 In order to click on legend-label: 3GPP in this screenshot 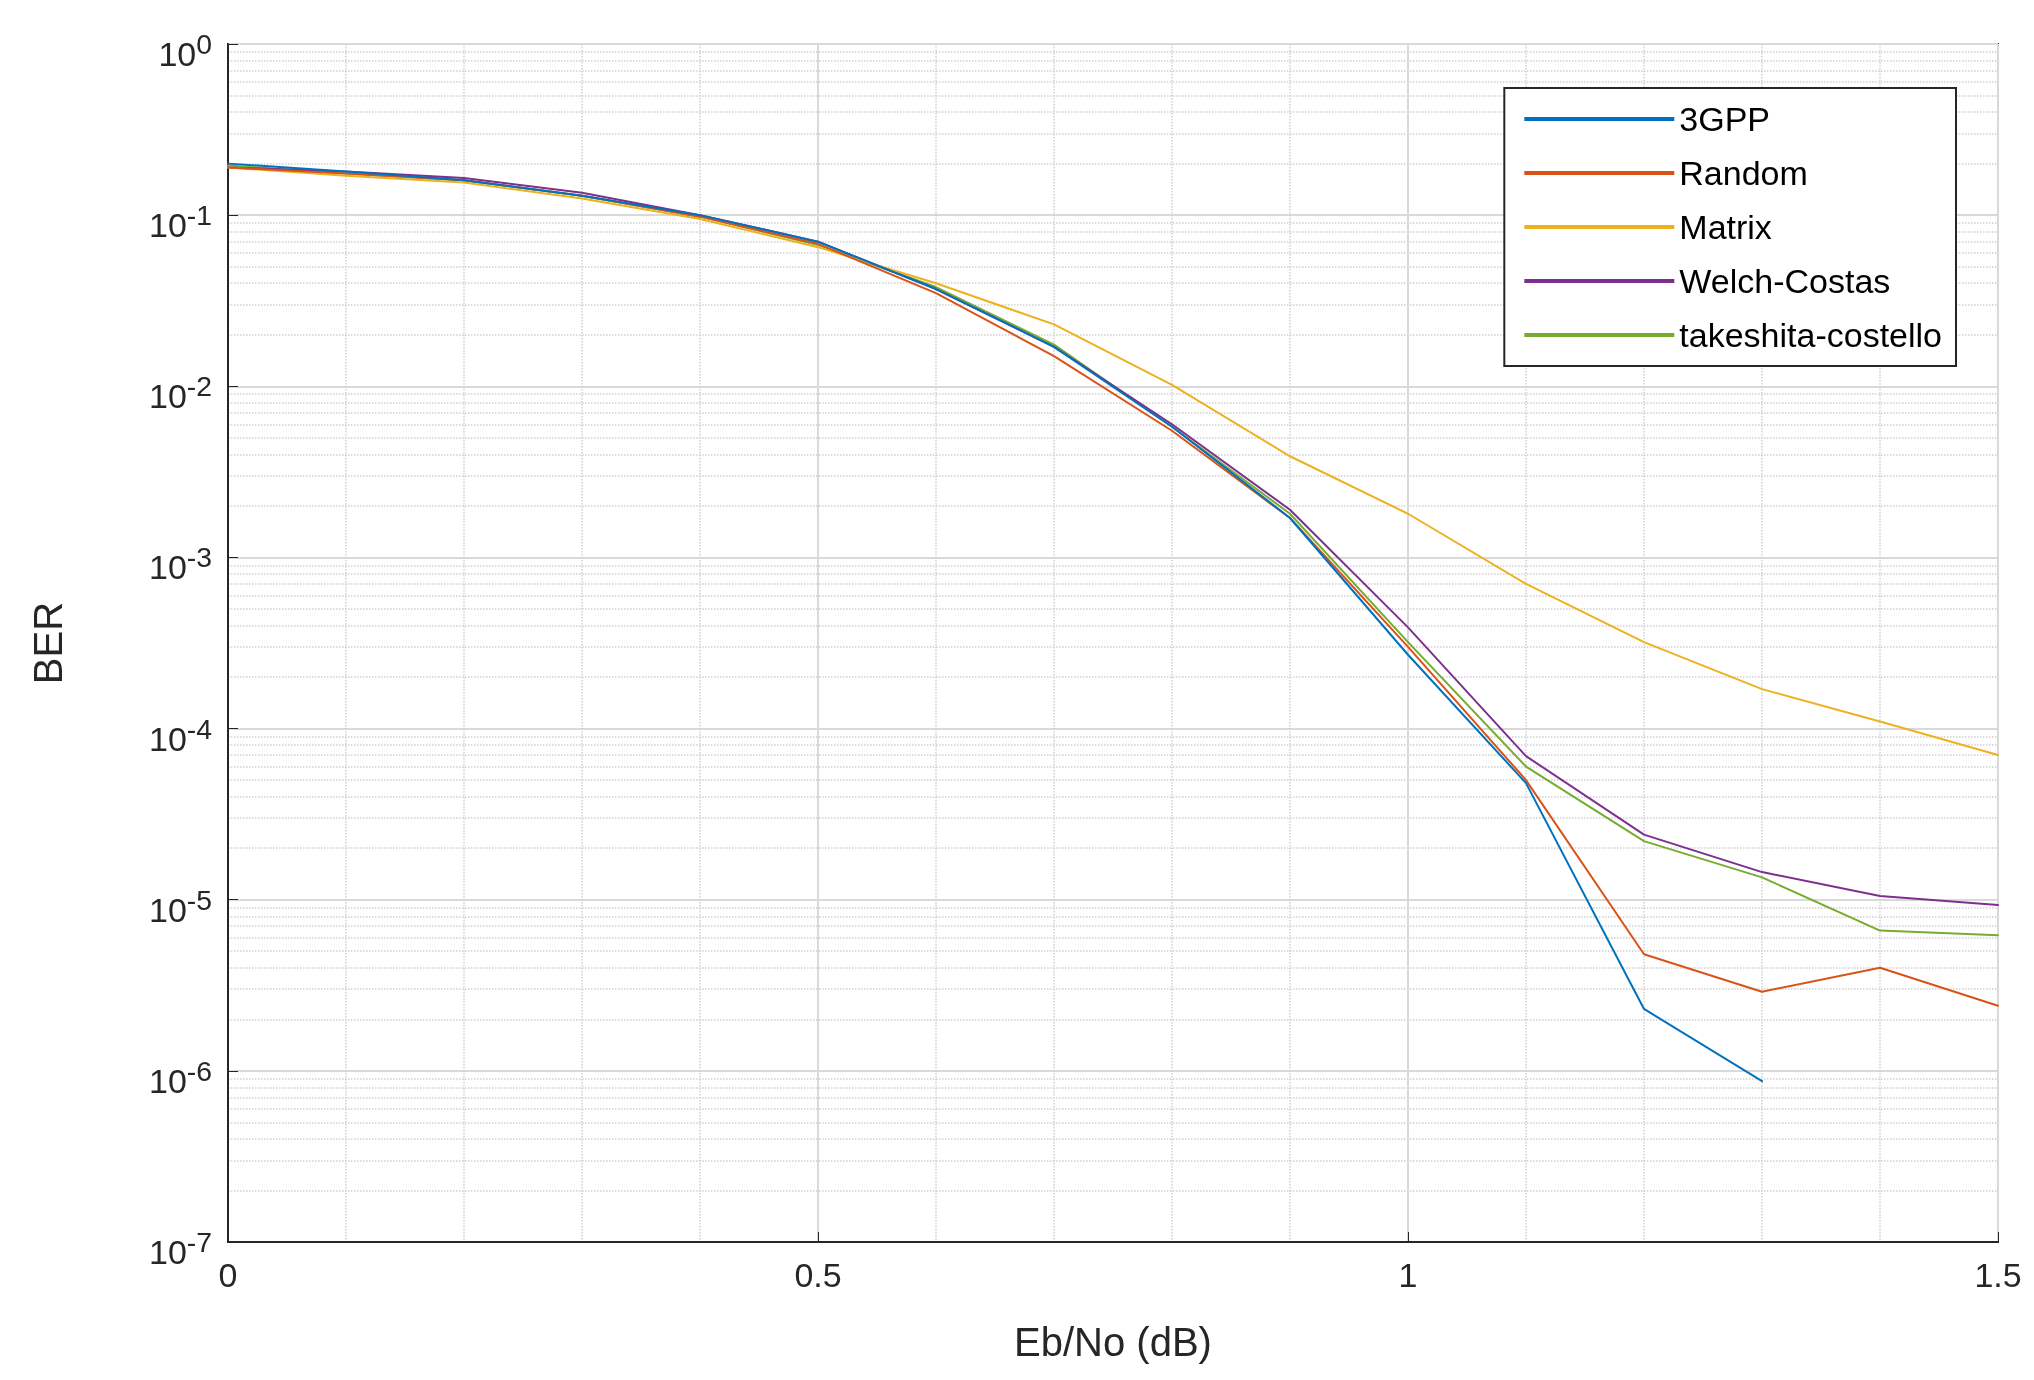, I will do `click(1725, 119)`.